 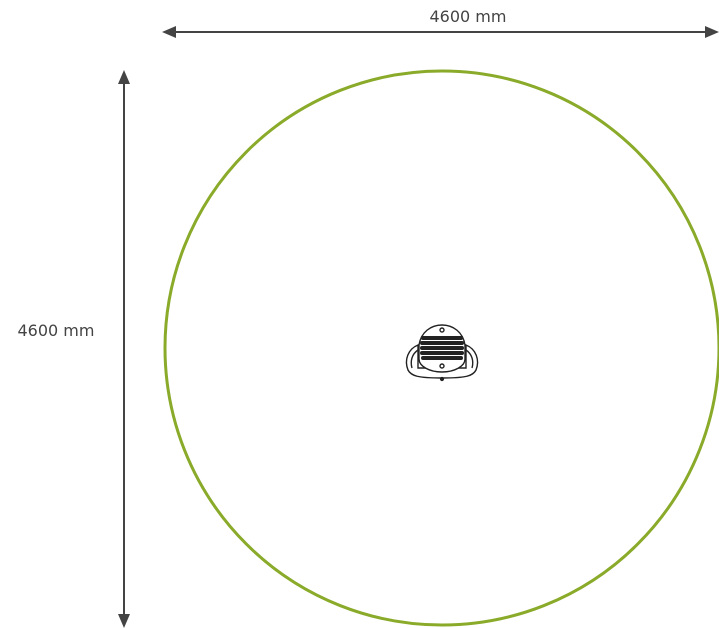 I want to click on spring-rider-top-view-icon, so click(x=442, y=353).